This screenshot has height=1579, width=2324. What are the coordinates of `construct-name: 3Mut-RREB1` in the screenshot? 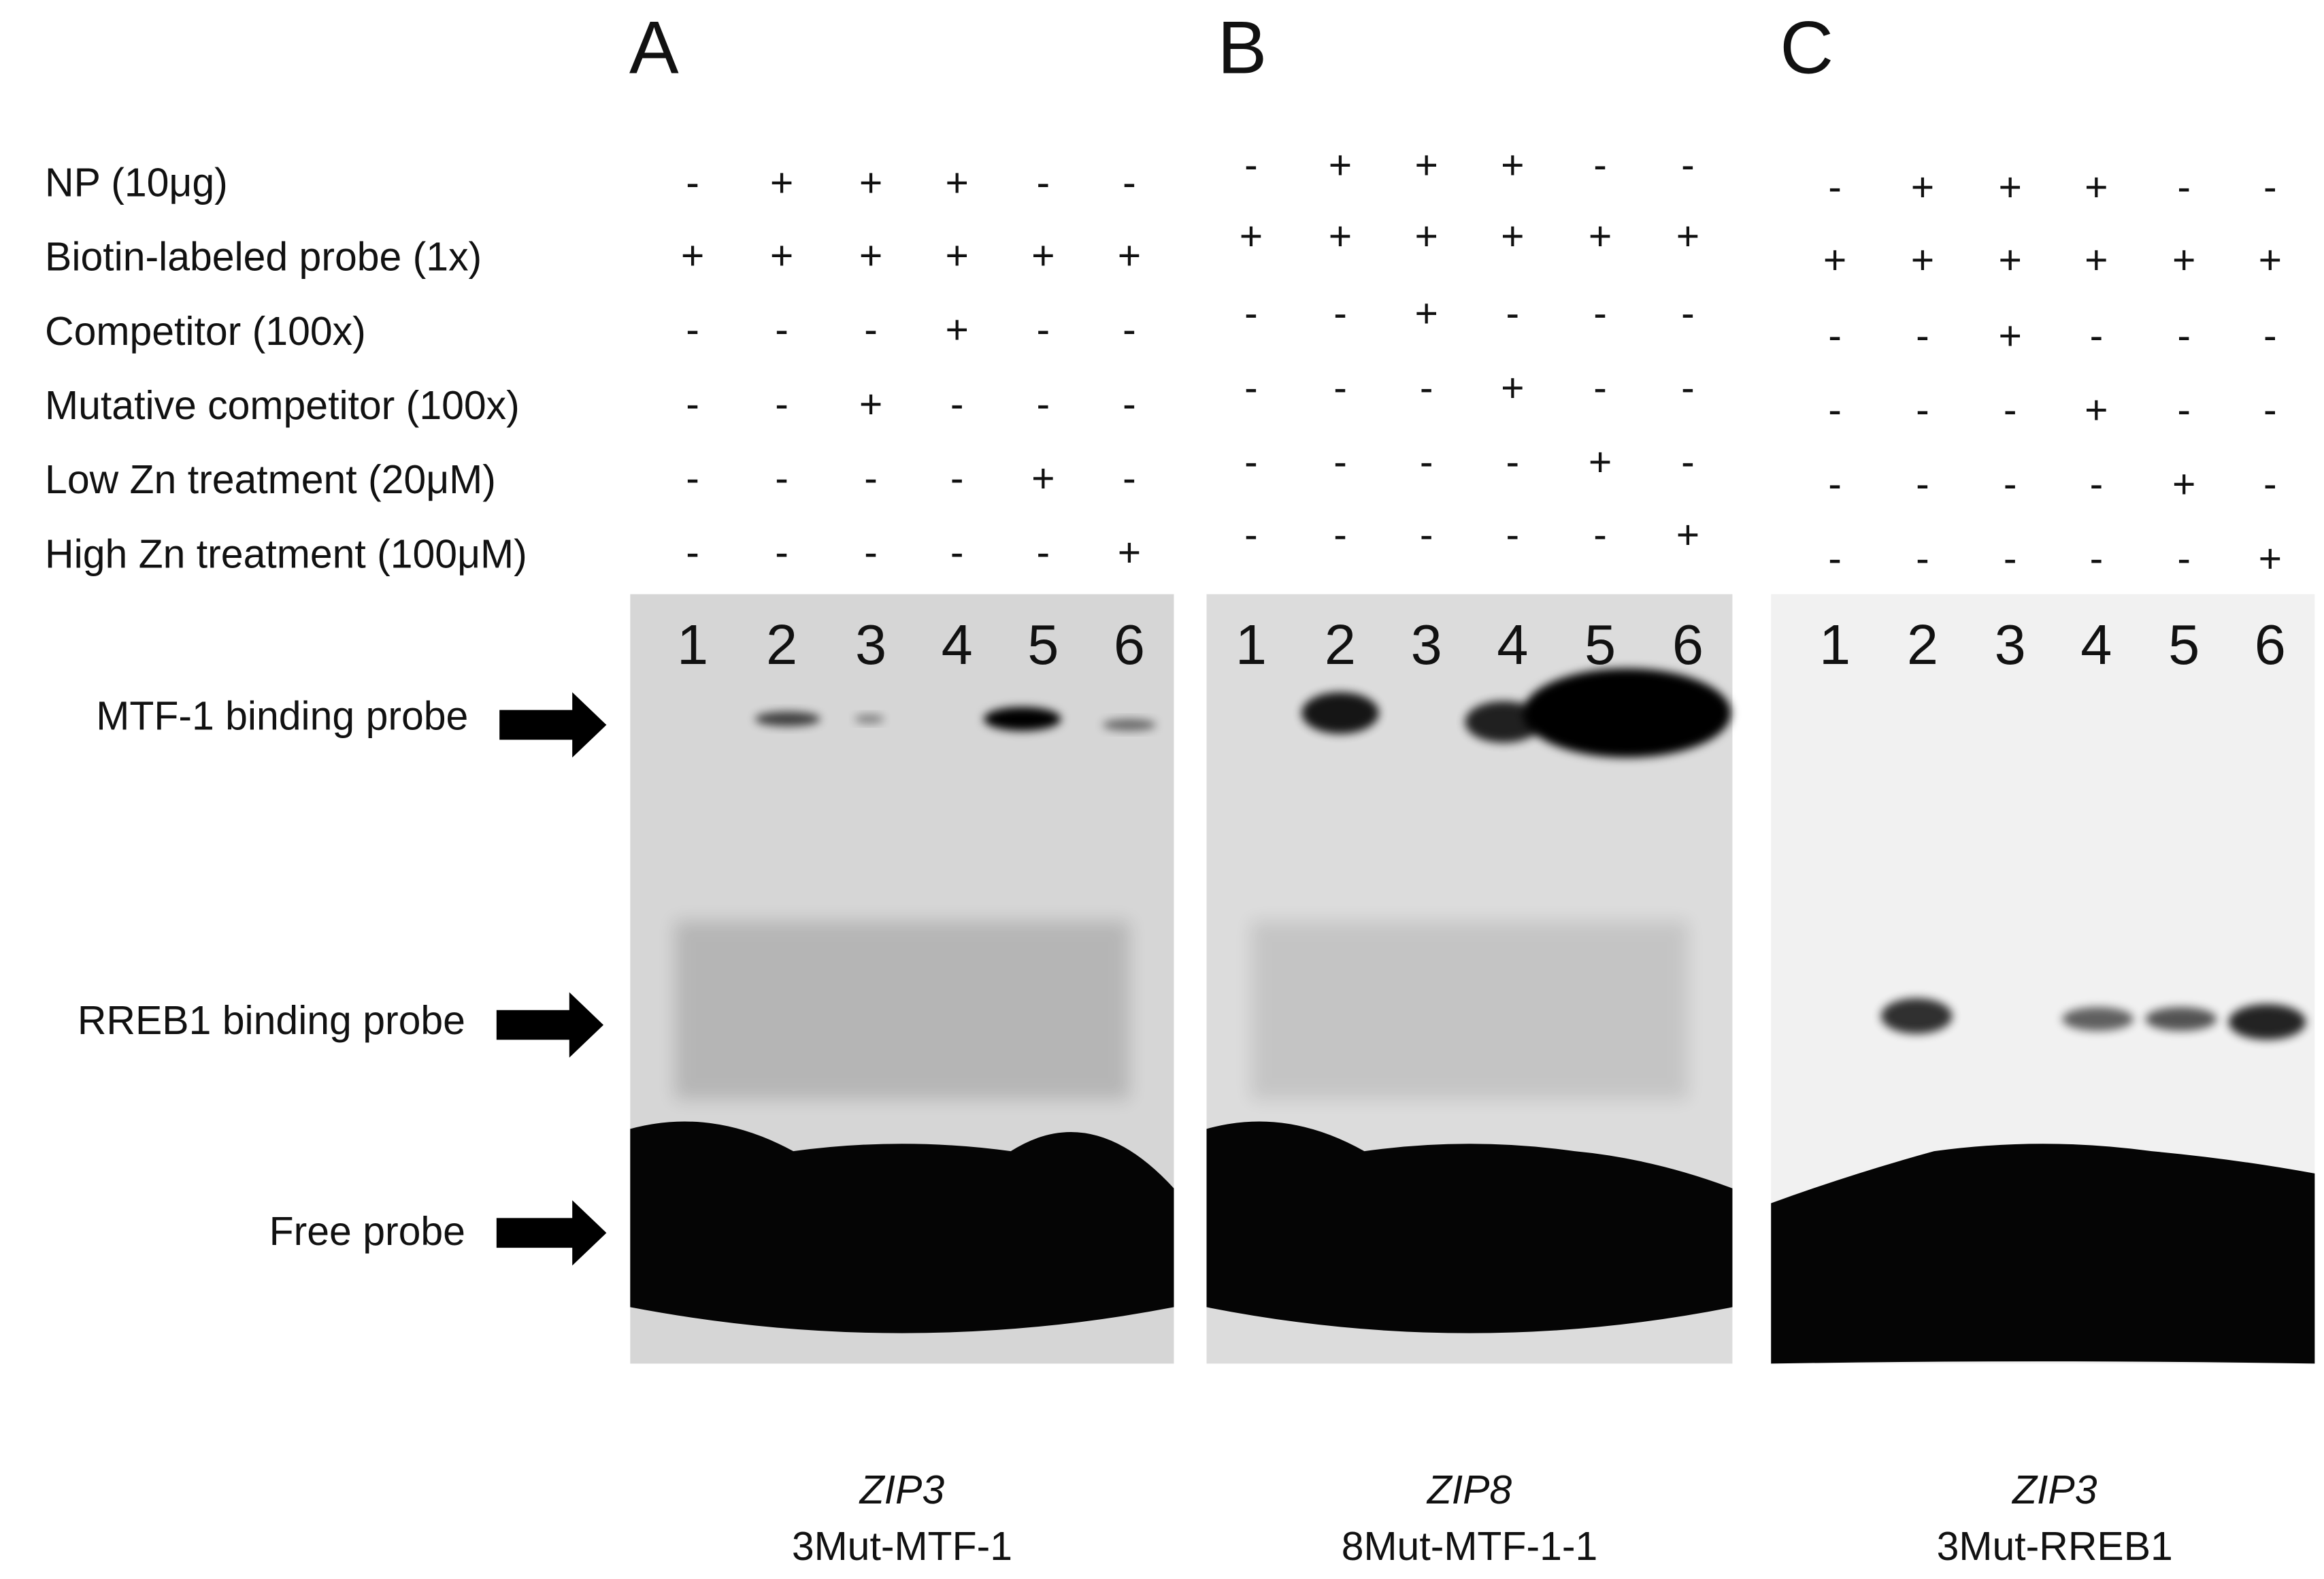 It's located at (2055, 1547).